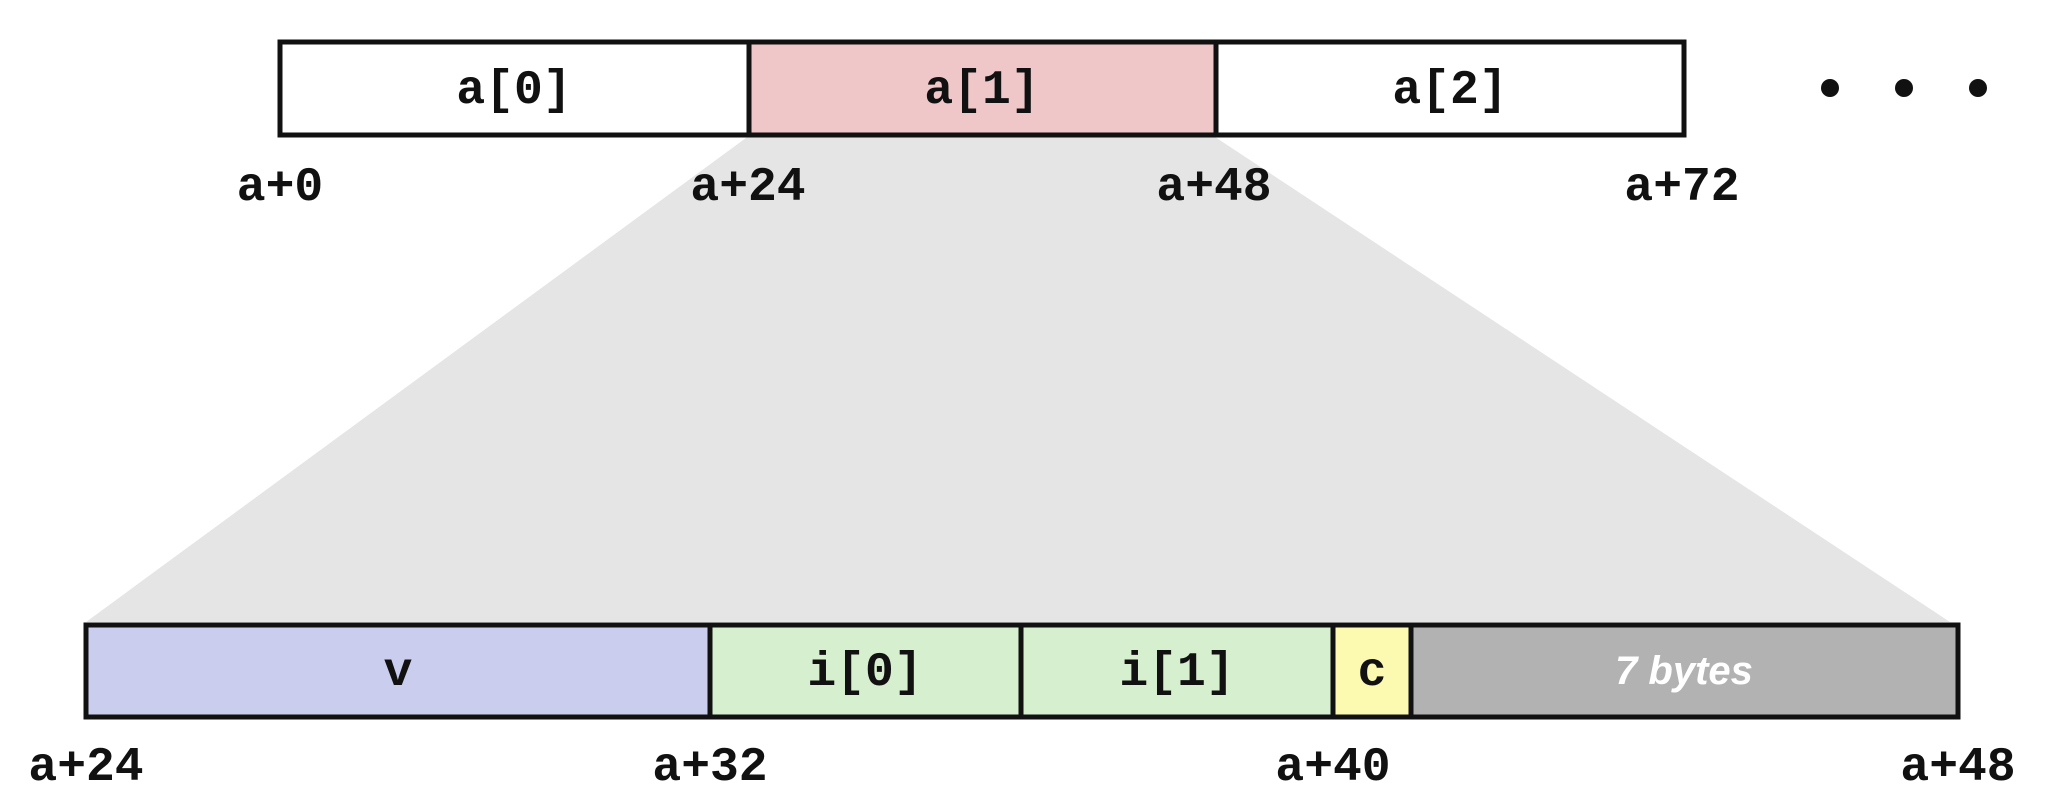  I want to click on field-v, so click(398, 671).